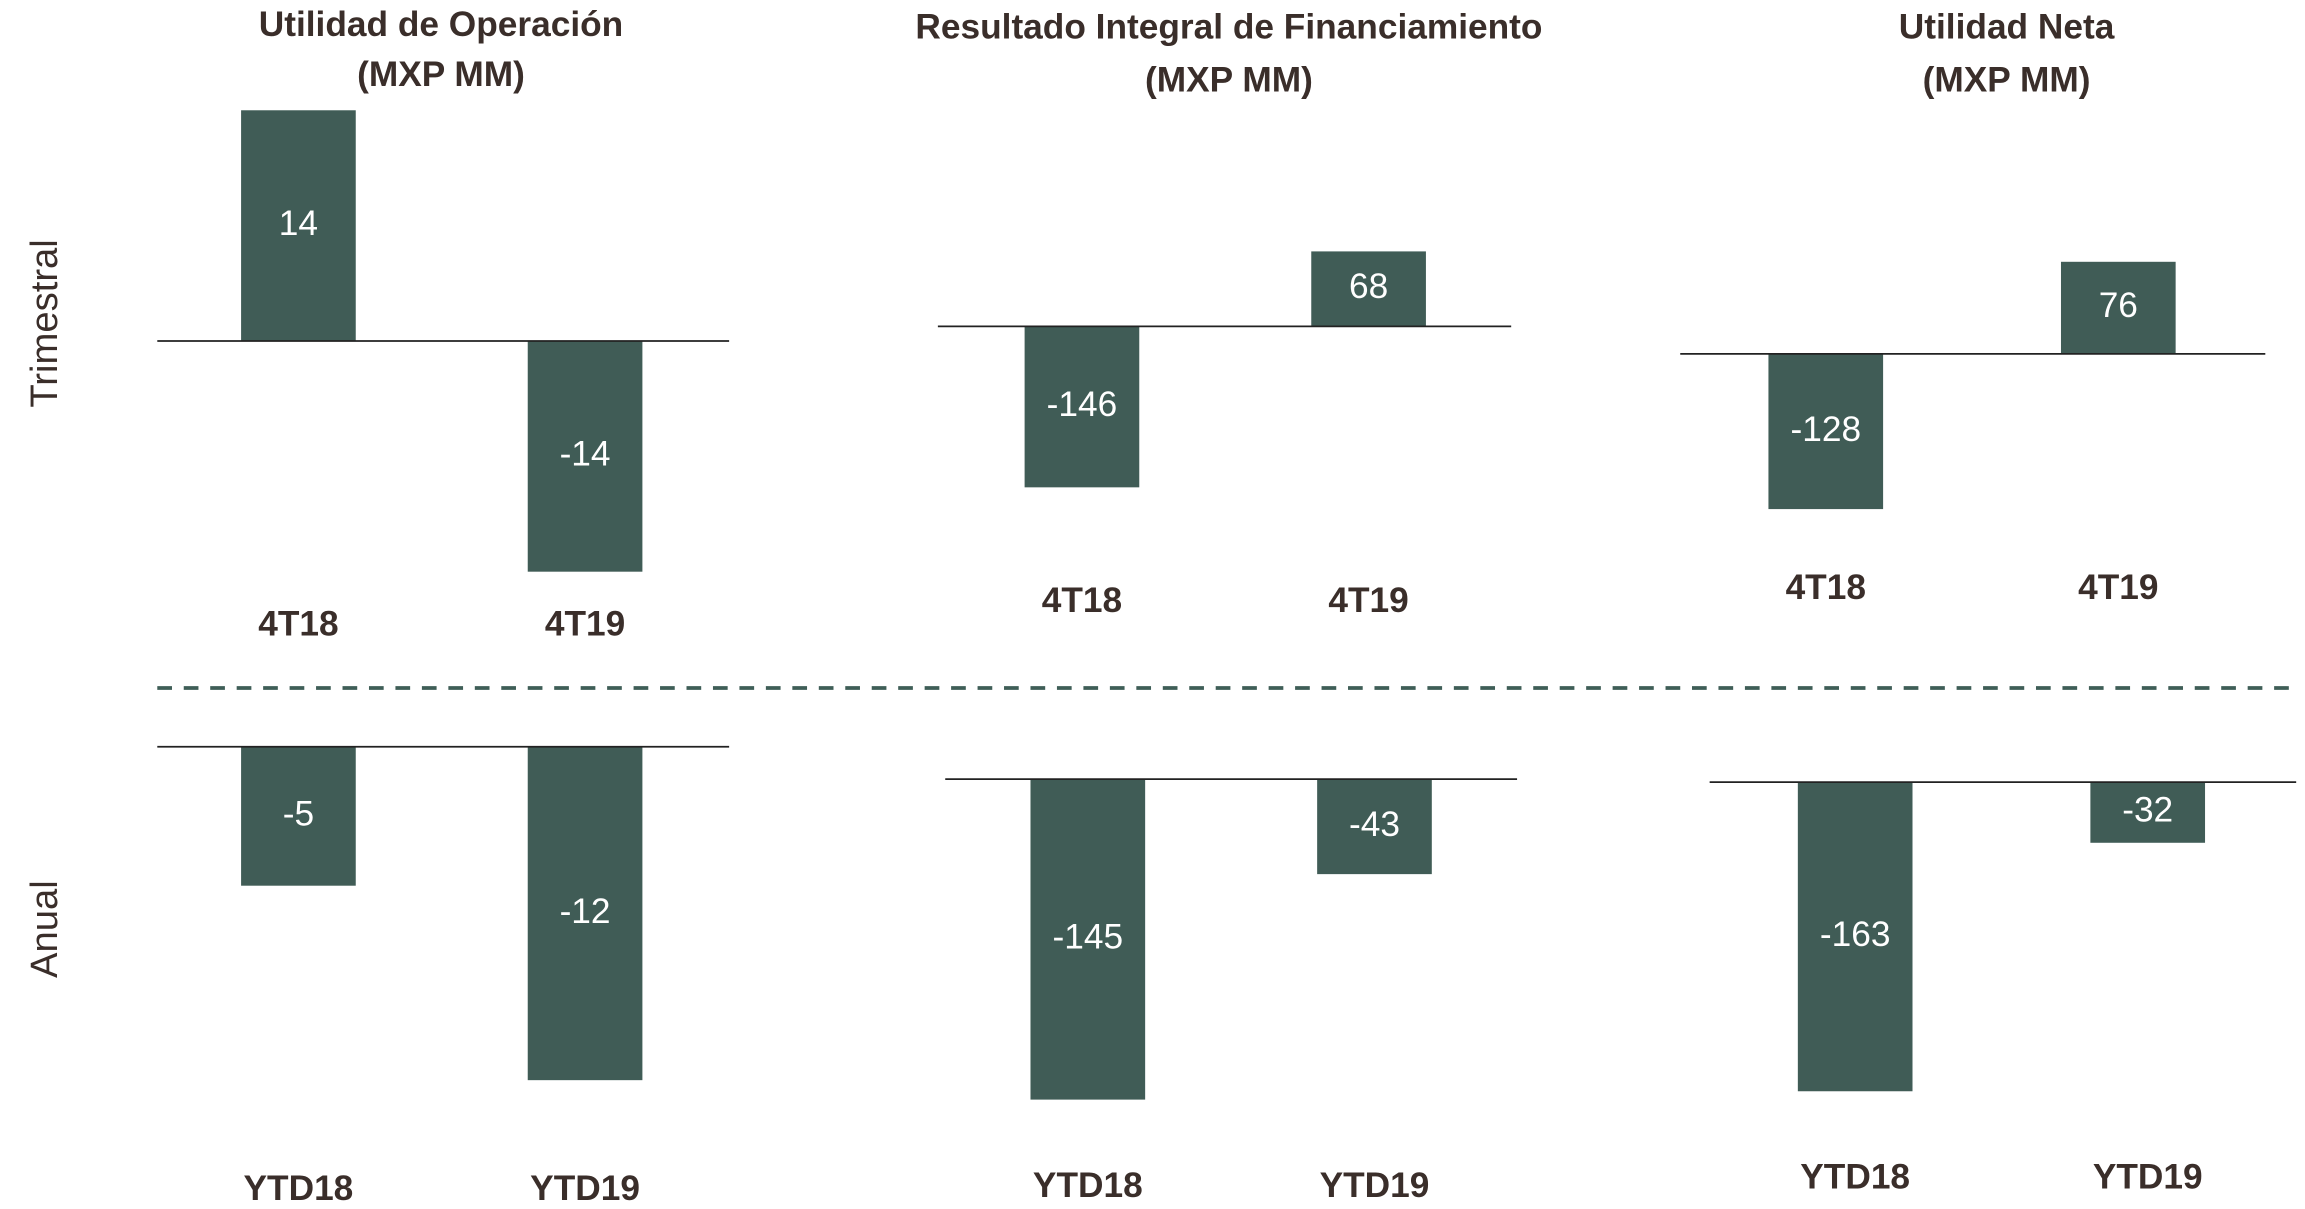 Image resolution: width=2305 pixels, height=1209 pixels. I want to click on value-label: -146, so click(1082, 404).